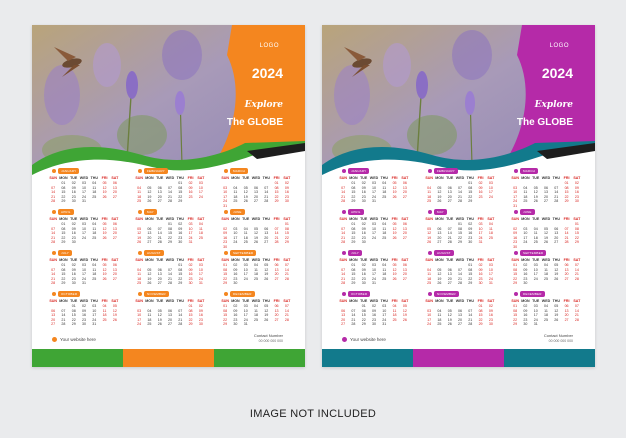 The image size is (626, 438). I want to click on day-cell: 17, so click(535, 315).